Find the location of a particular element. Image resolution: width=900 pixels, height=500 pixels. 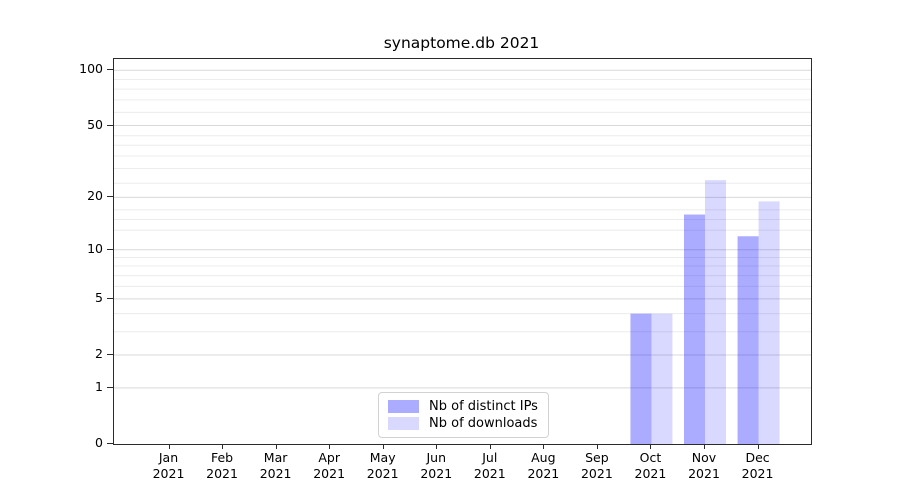

x-tick-label-sep: Sep 2021 is located at coordinates (597, 466).